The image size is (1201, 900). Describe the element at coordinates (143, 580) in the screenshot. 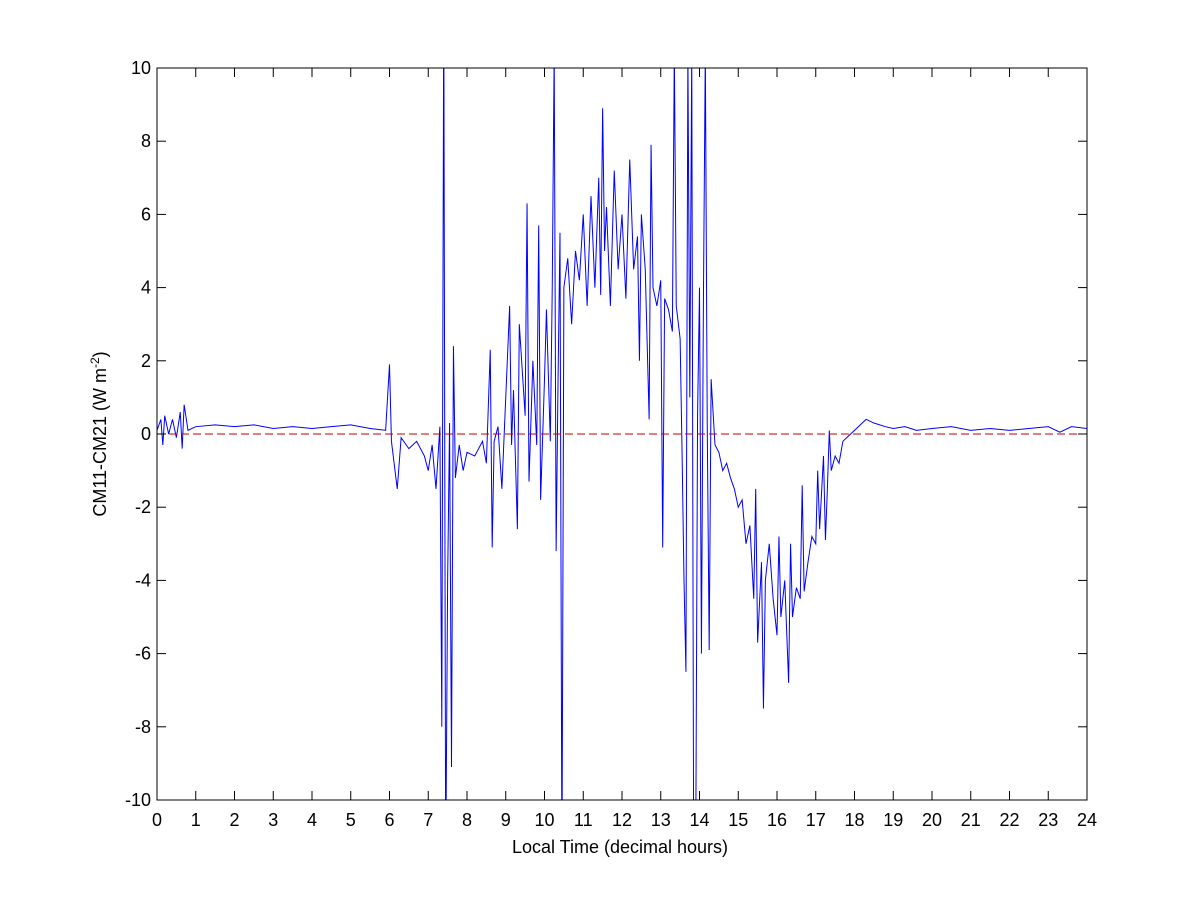

I see `y-tick-label: -4` at that location.